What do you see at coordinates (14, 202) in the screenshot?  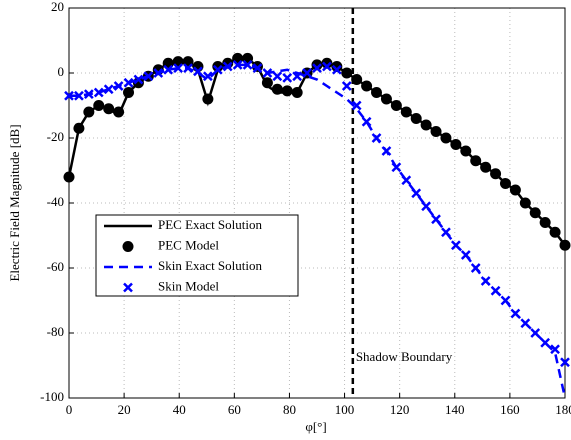 I see `y-axis-label: Electric Field Magnitude [dB]` at bounding box center [14, 202].